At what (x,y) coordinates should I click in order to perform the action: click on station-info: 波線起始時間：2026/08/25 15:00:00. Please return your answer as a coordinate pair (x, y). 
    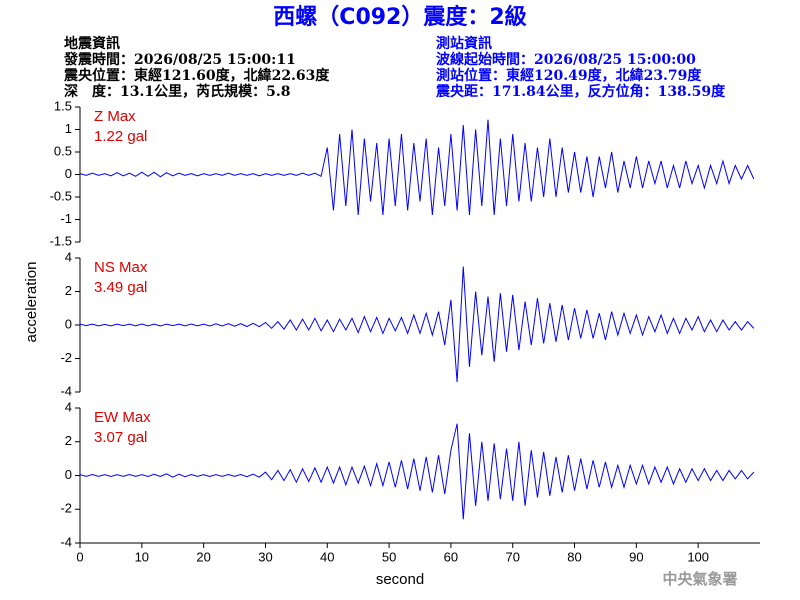
    Looking at the image, I should click on (566, 59).